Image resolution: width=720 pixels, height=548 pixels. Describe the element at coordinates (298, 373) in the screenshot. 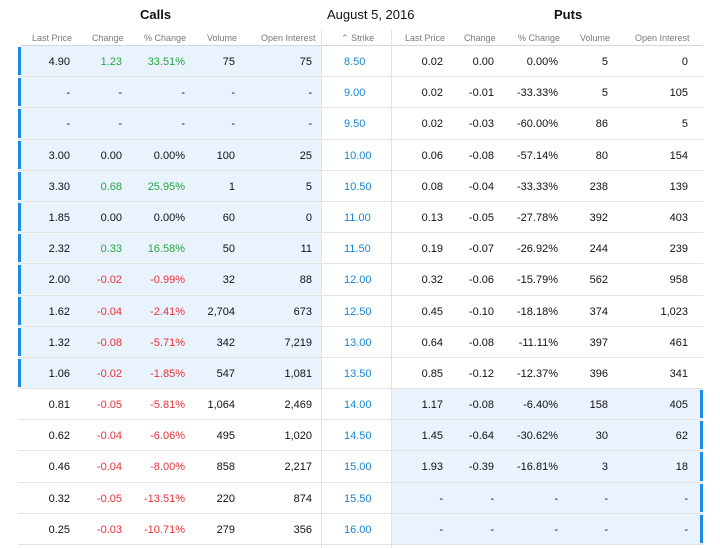

I see `call-open-interest: 1,081` at that location.